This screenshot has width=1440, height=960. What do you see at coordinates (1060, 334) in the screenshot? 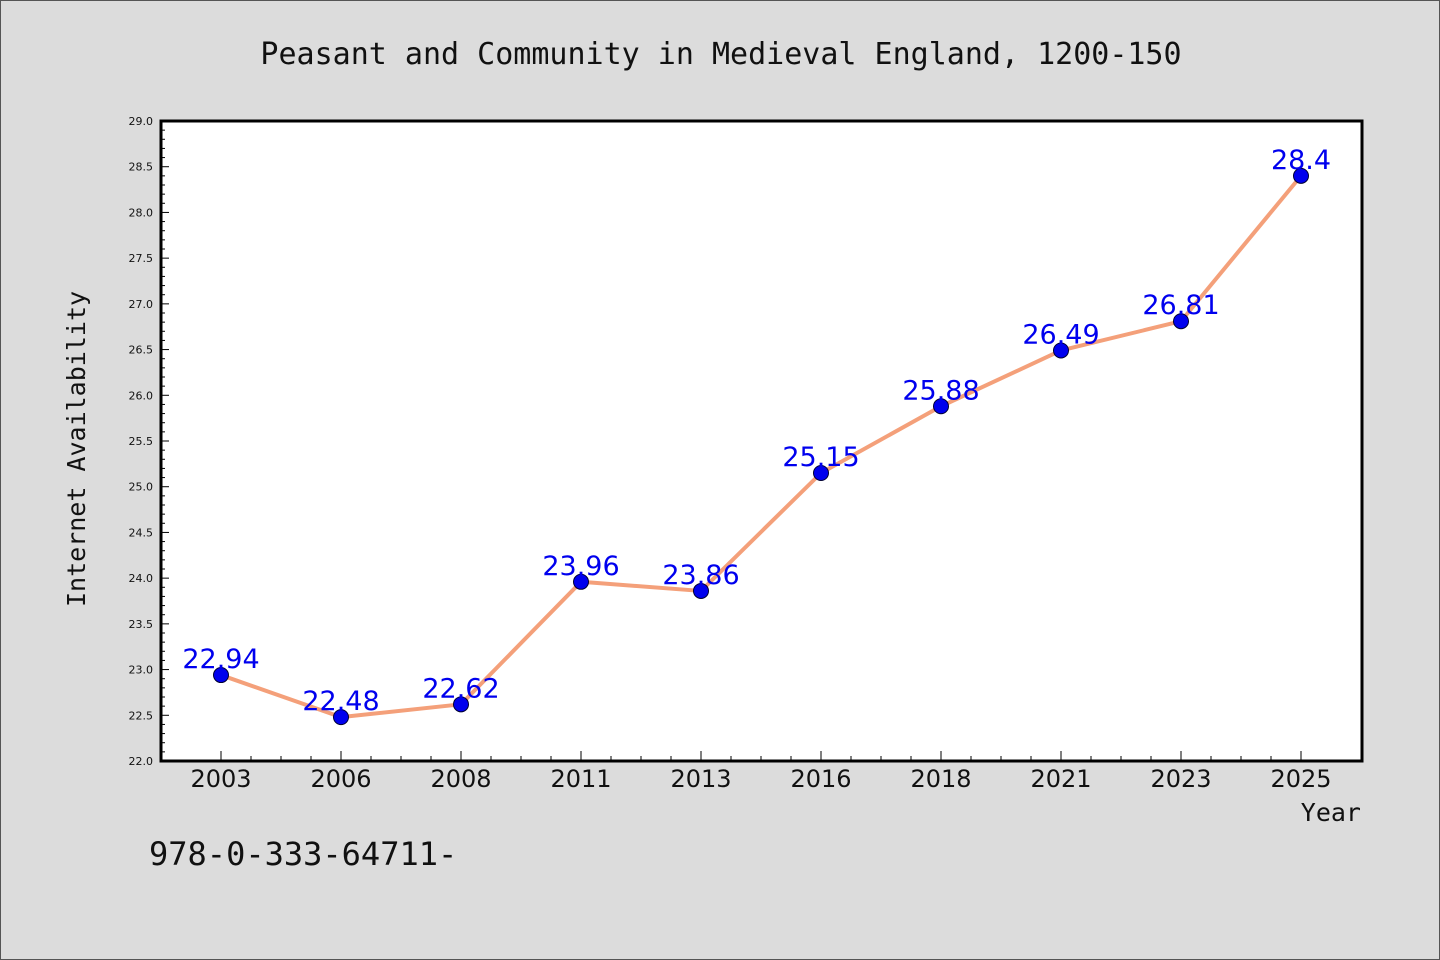
I see `data-label: 26.49` at bounding box center [1060, 334].